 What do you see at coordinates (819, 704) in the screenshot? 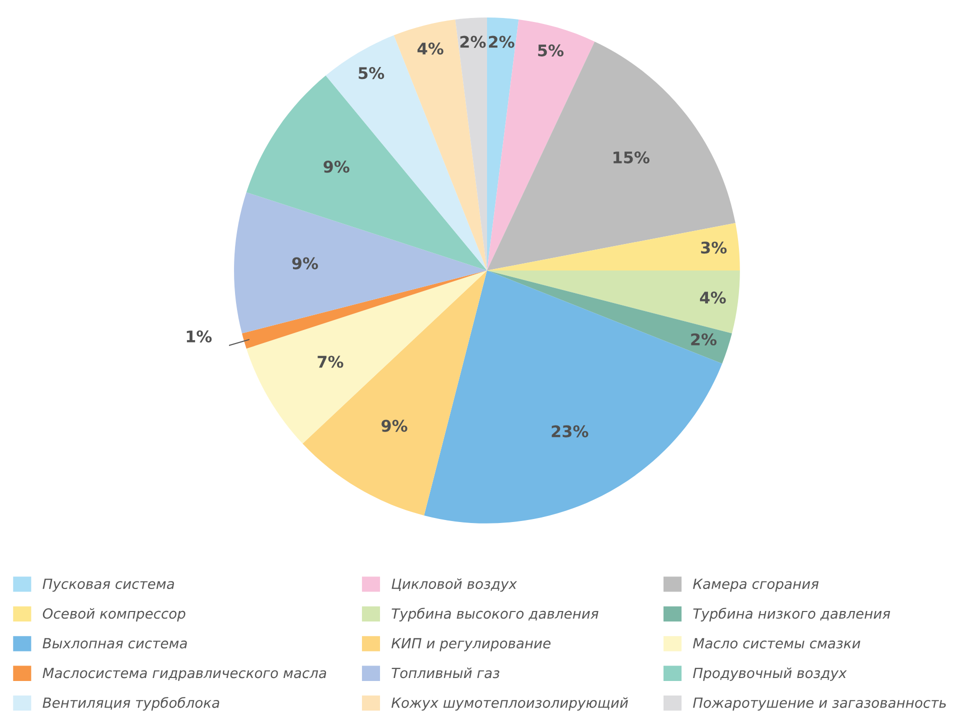
I see `legend-label: Пожаротушение и загазованность` at bounding box center [819, 704].